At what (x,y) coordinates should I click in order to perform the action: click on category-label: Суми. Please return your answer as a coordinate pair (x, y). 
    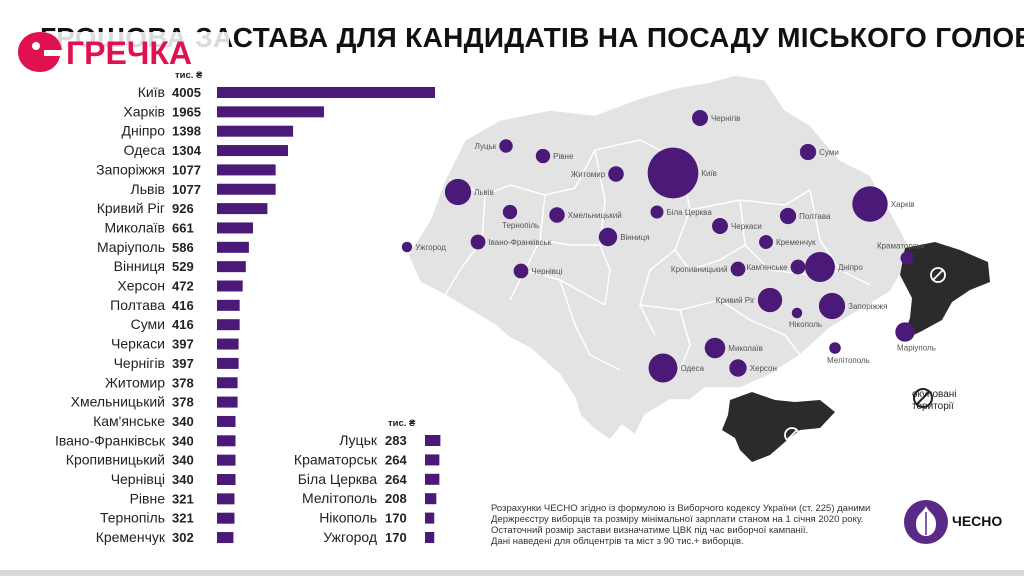
    Looking at the image, I should click on (148, 324).